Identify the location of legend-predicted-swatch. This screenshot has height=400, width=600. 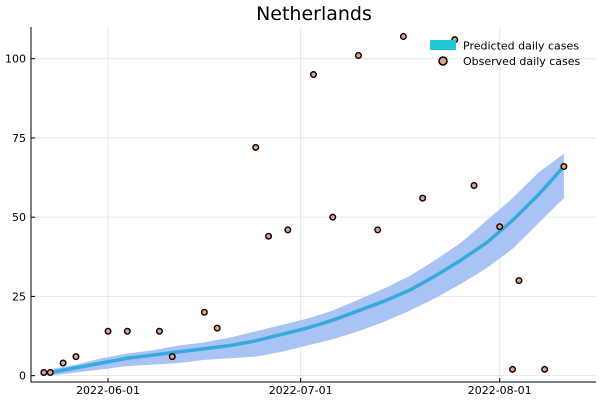
(443, 45).